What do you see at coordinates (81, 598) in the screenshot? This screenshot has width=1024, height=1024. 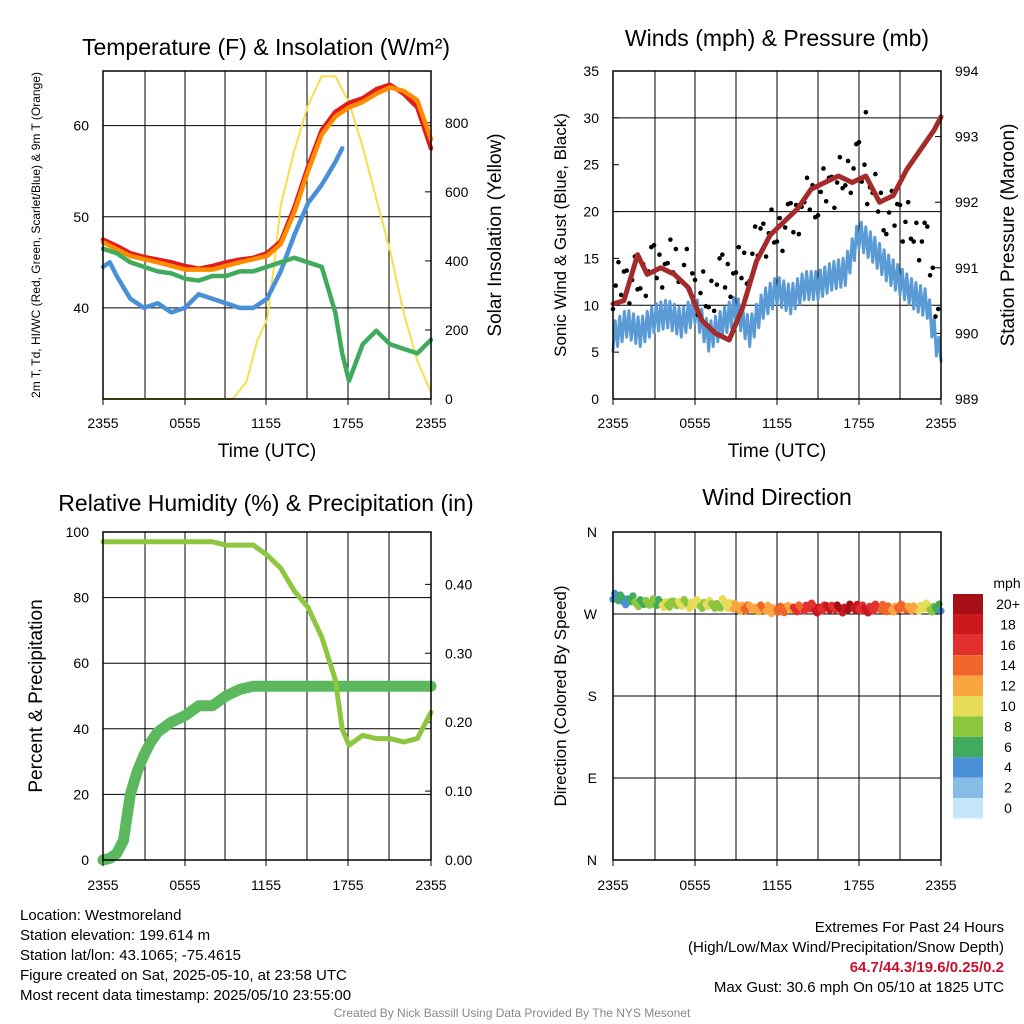 I see `y-tick-label: 80` at bounding box center [81, 598].